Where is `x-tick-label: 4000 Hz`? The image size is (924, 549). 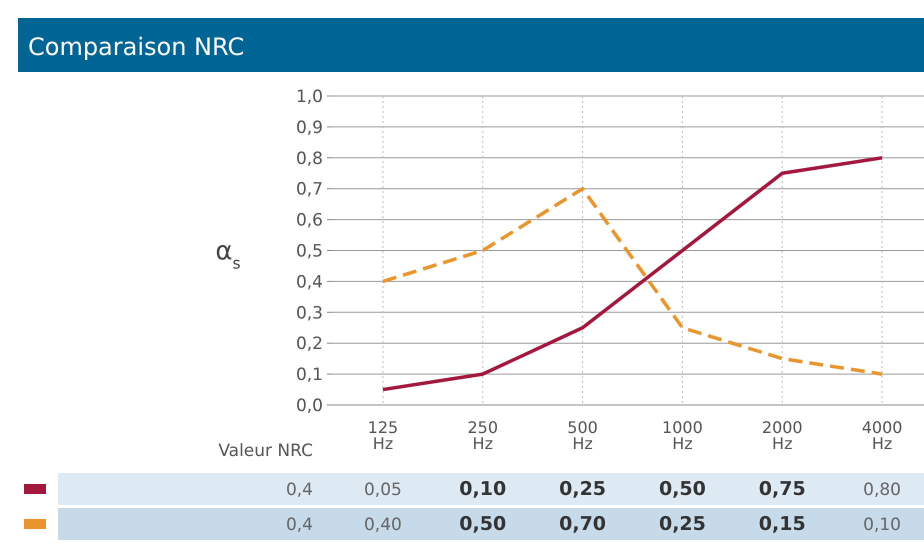 x-tick-label: 4000 Hz is located at coordinates (882, 435).